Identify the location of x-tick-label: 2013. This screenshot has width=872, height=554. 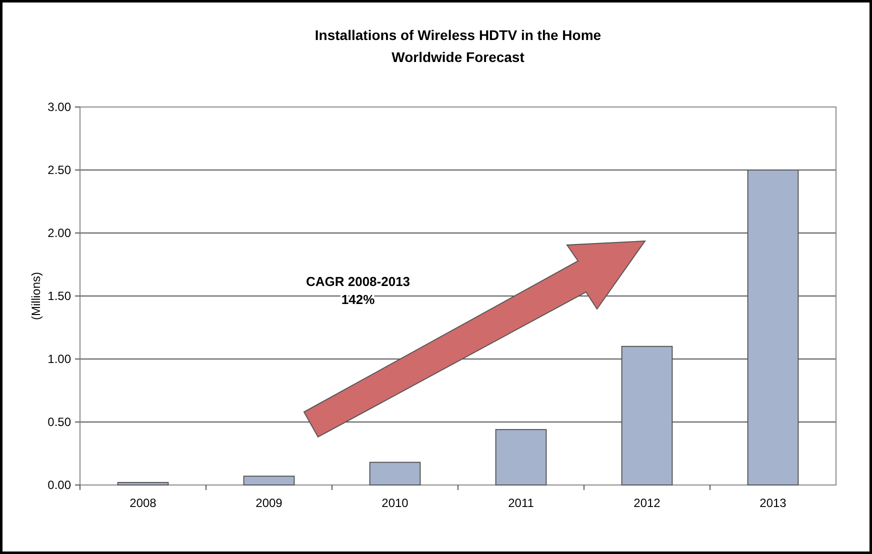
(773, 503).